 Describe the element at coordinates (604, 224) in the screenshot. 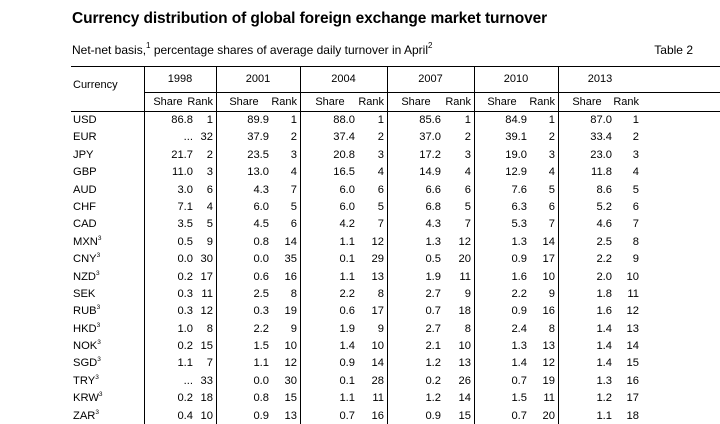

I see `share-cell: 4.6` at that location.